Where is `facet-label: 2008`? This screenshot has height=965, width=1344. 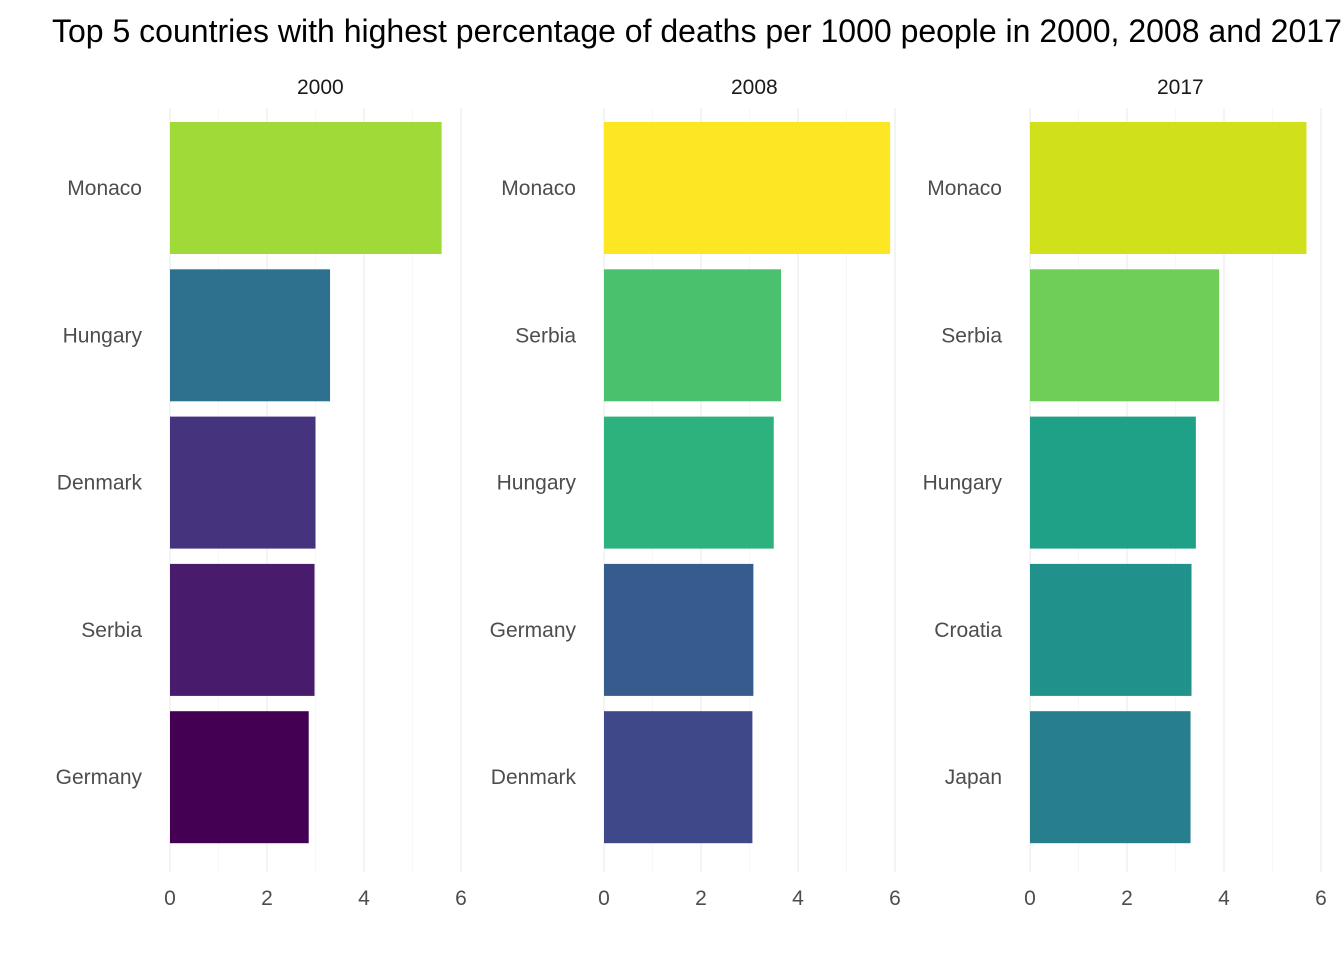
facet-label: 2008 is located at coordinates (754, 87).